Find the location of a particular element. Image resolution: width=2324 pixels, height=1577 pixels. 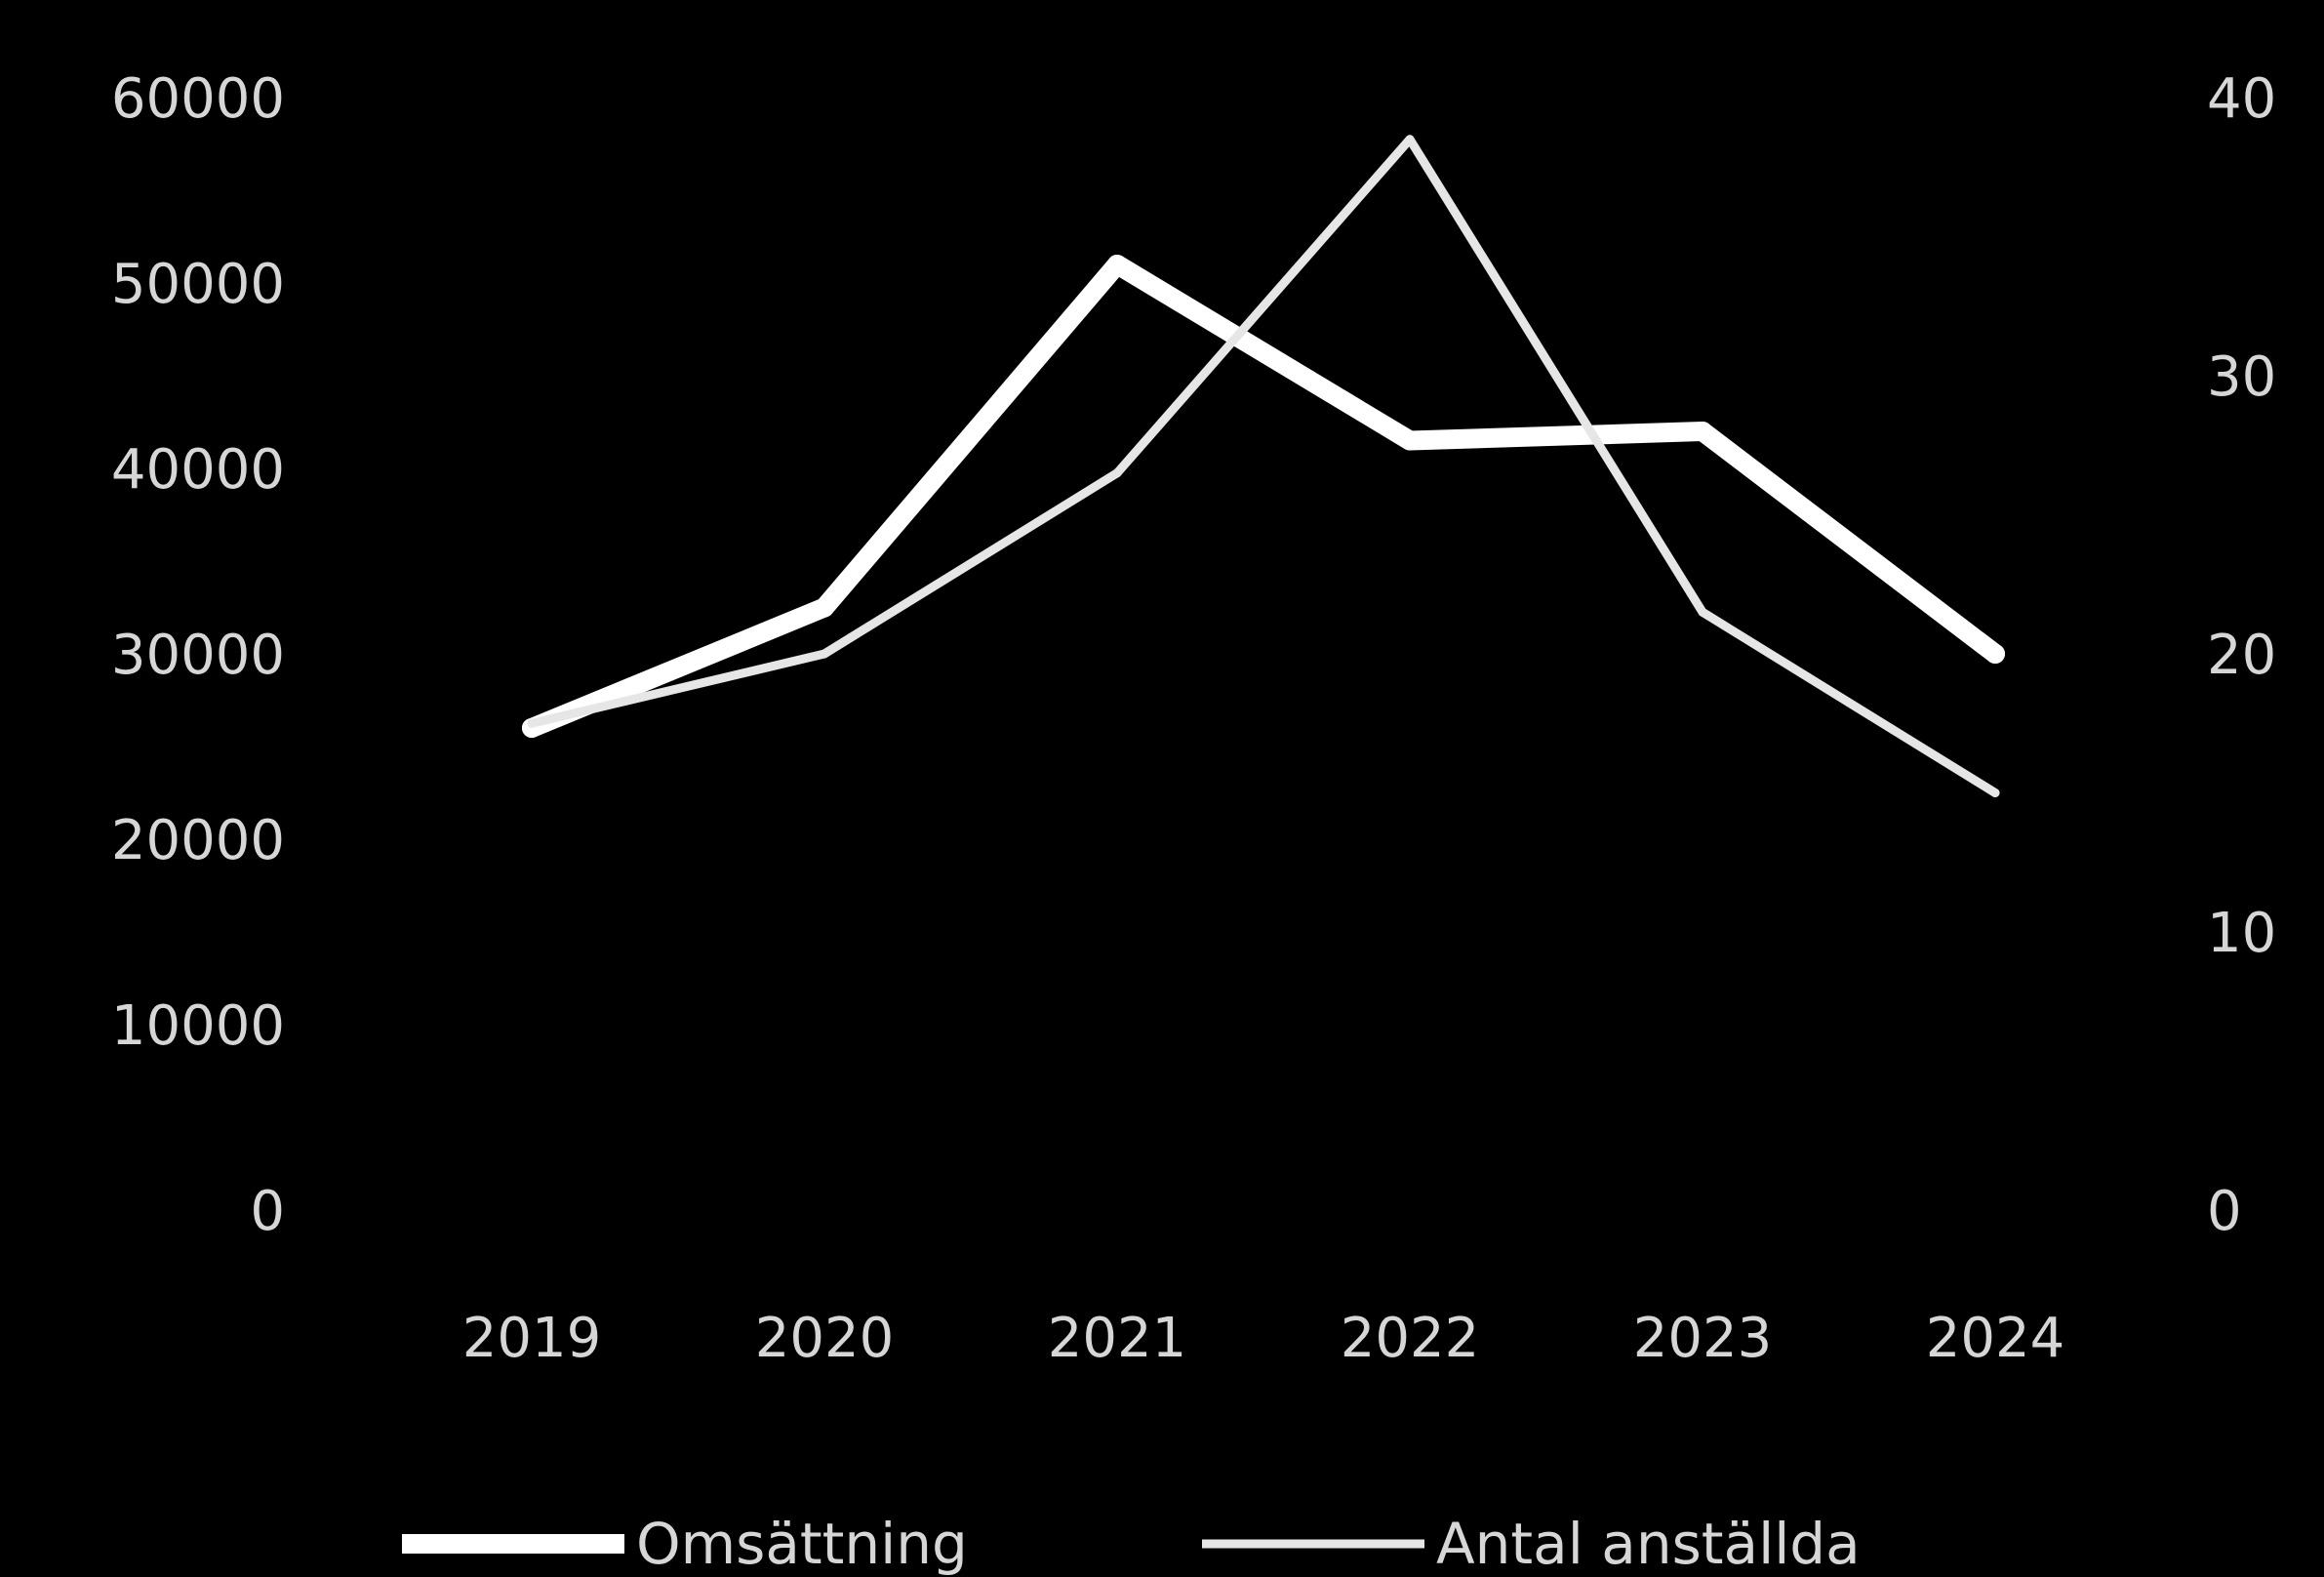

right-tick-label-4: 40 is located at coordinates (2241, 99).